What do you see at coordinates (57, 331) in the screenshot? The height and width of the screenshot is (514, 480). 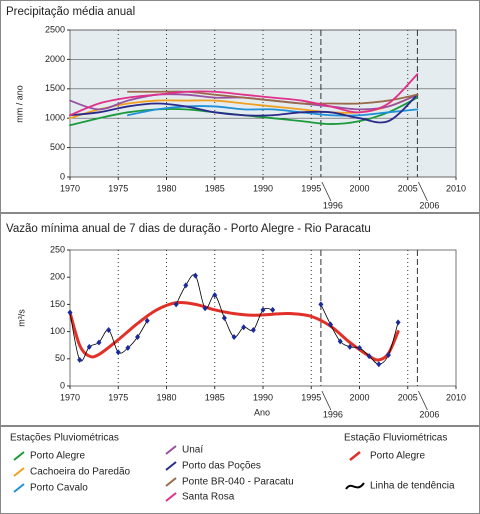 I see `y-tick-label: 100` at bounding box center [57, 331].